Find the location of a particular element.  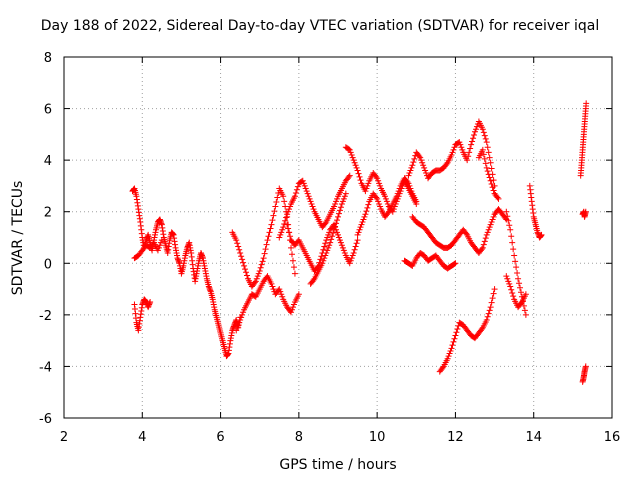

x-tick-label: 12 is located at coordinates (455, 437).